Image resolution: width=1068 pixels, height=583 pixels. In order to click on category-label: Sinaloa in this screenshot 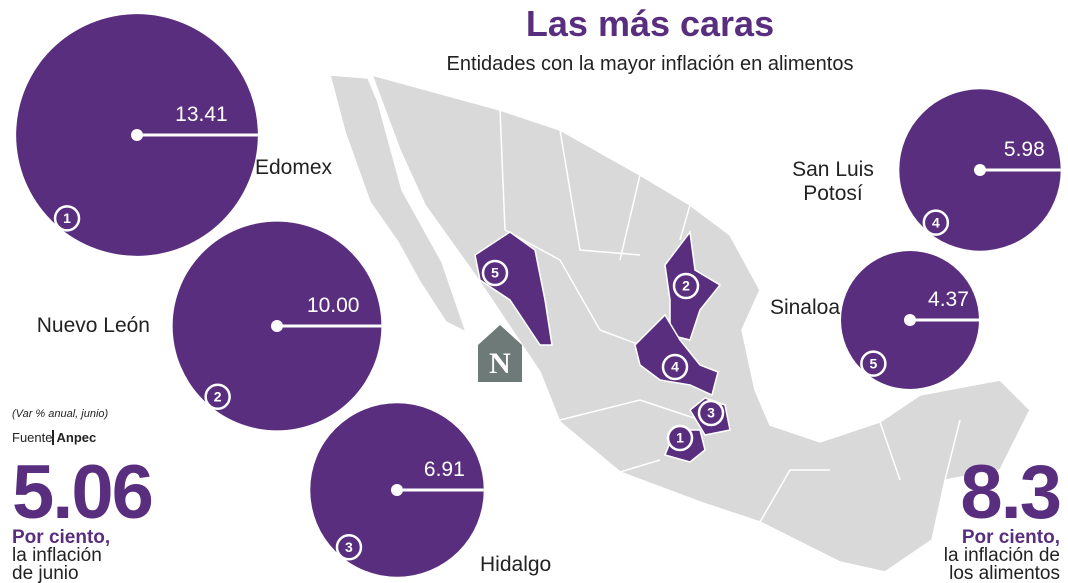, I will do `click(804, 307)`.